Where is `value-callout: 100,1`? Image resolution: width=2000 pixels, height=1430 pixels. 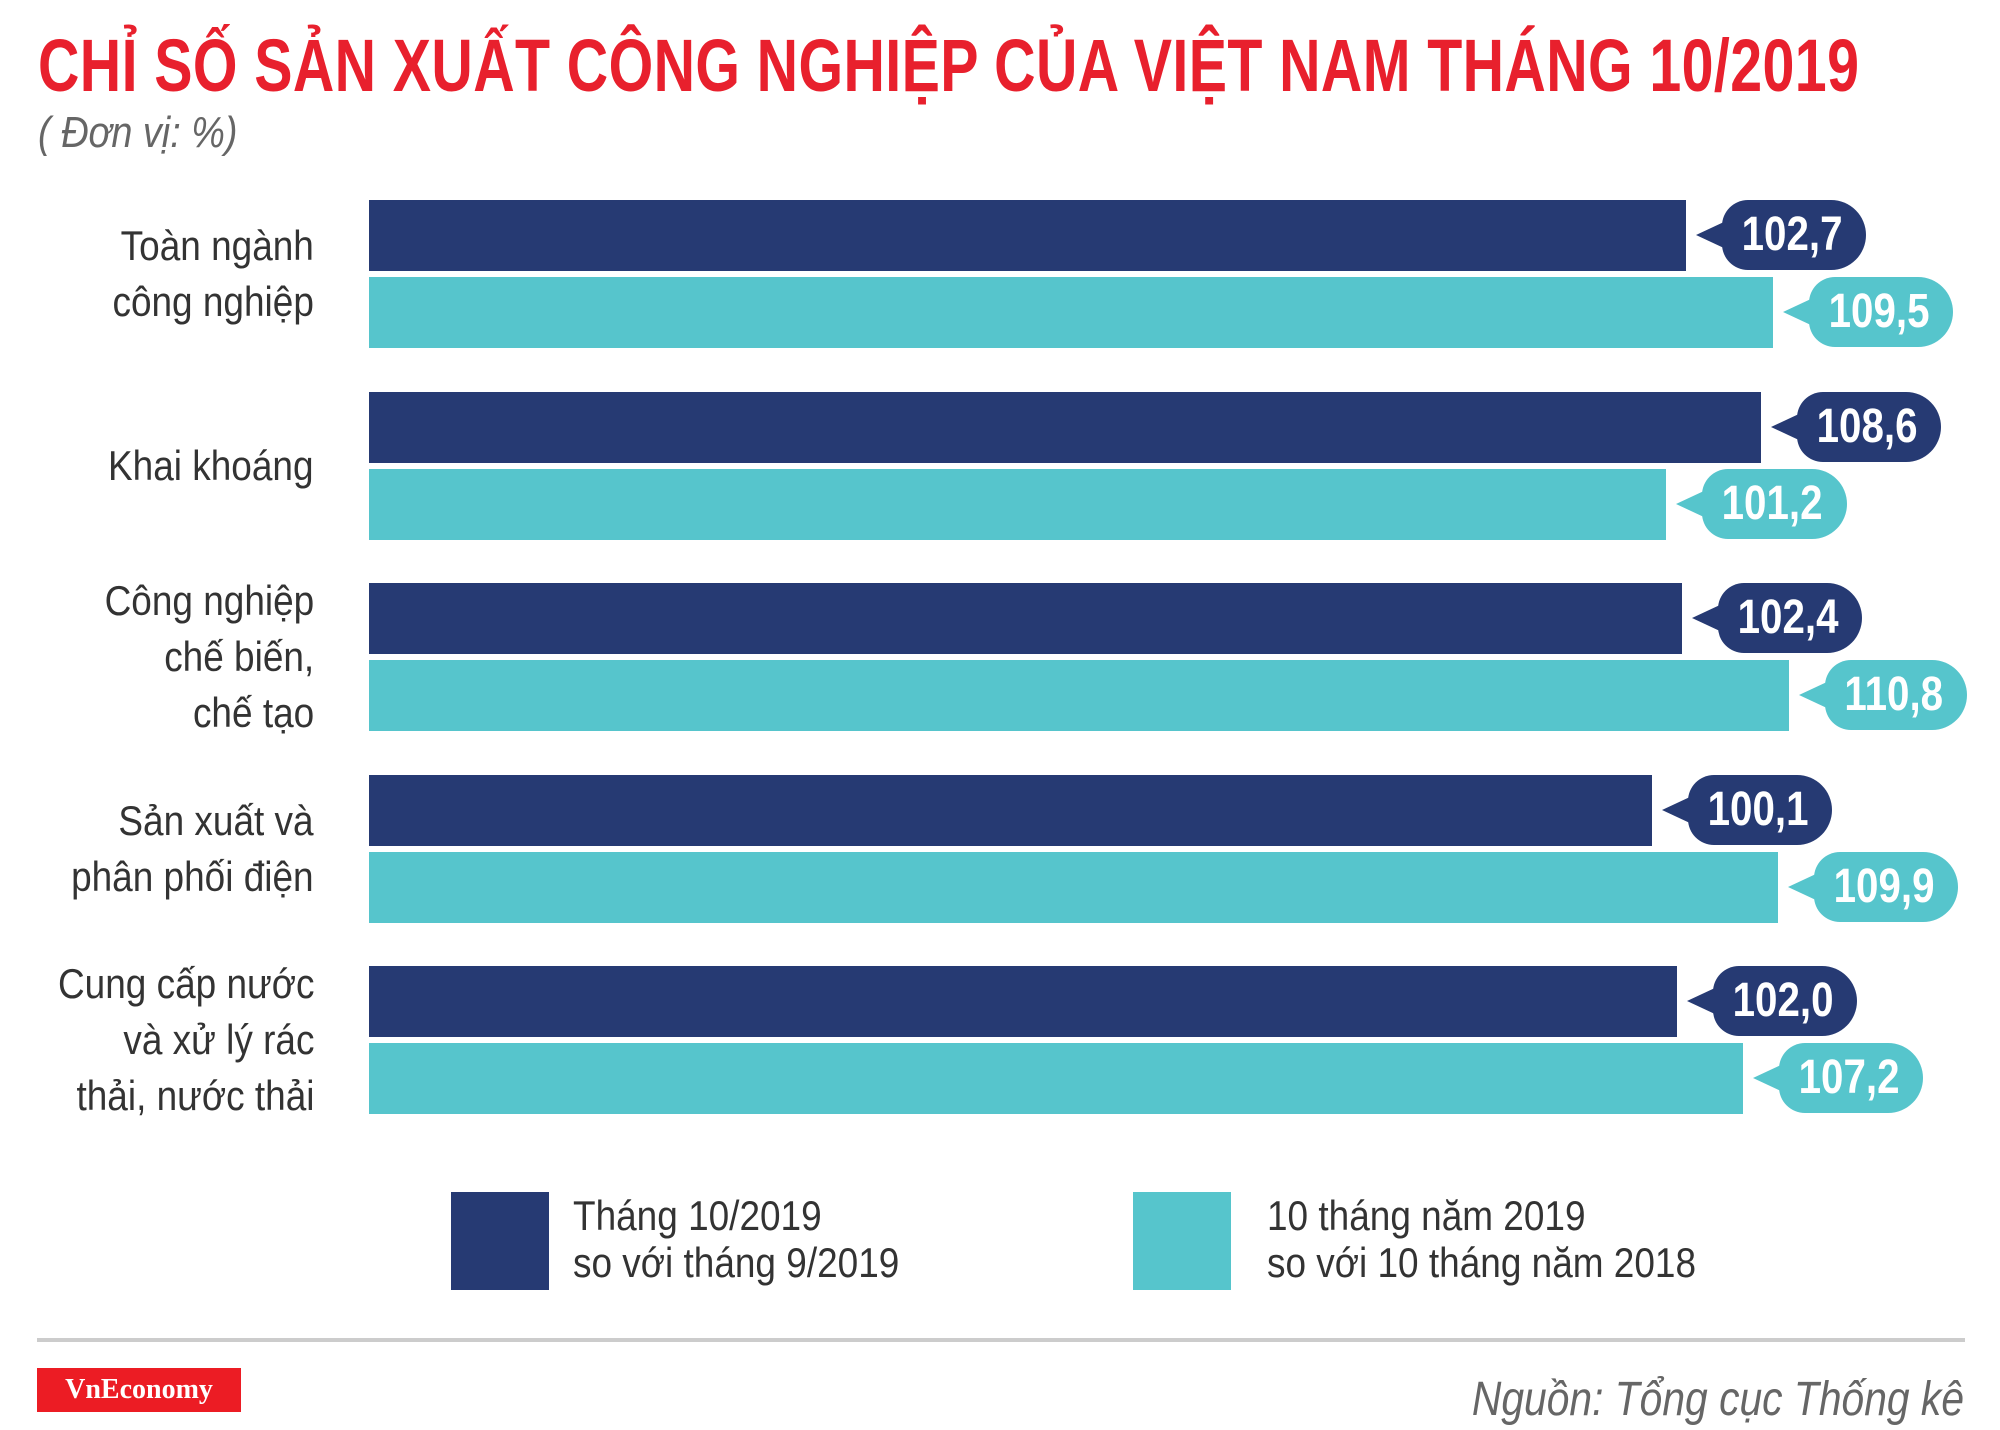
value-callout: 100,1 is located at coordinates (1747, 809).